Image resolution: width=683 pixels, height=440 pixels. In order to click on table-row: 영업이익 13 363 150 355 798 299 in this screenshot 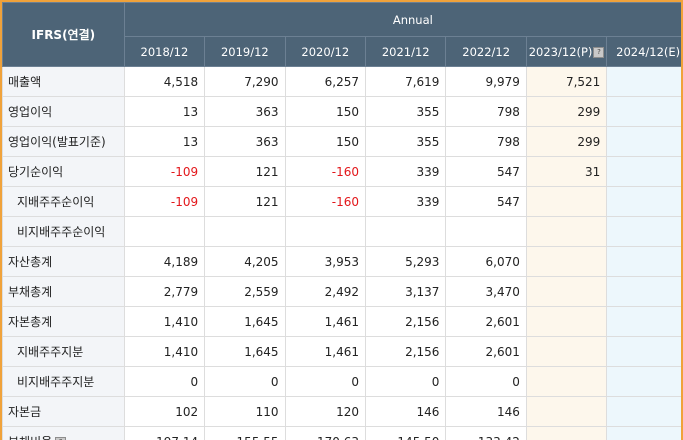, I will do `click(341, 111)`.